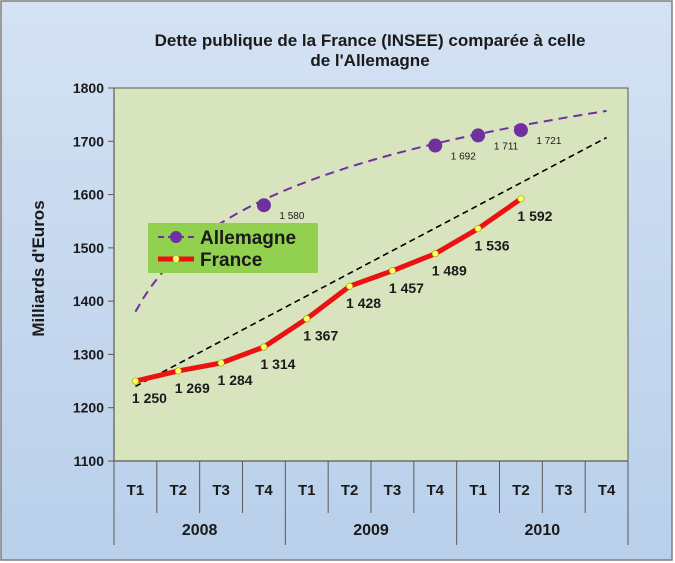 This screenshot has height=563, width=675. I want to click on y-axis-title: Milliards d'Euros, so click(38, 268).